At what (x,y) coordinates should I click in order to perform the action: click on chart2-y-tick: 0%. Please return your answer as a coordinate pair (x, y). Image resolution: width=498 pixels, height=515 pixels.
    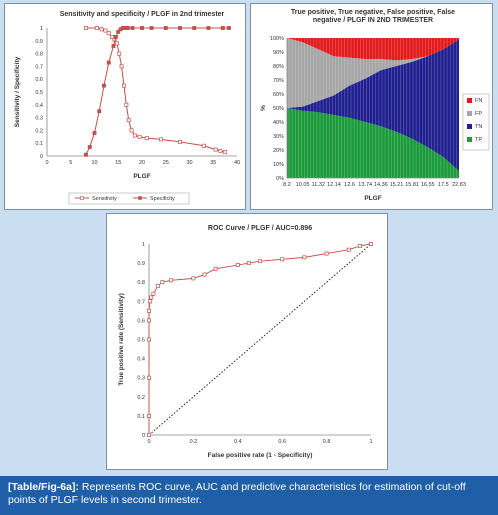
    Looking at the image, I should click on (280, 179).